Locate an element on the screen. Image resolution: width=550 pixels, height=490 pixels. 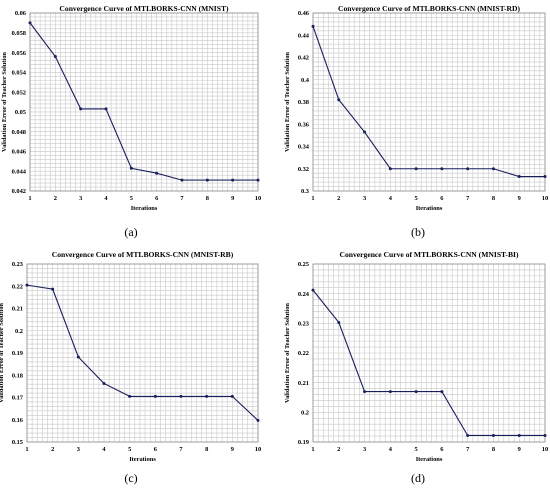
y-tick-label: 0.34 is located at coordinates (304, 147).